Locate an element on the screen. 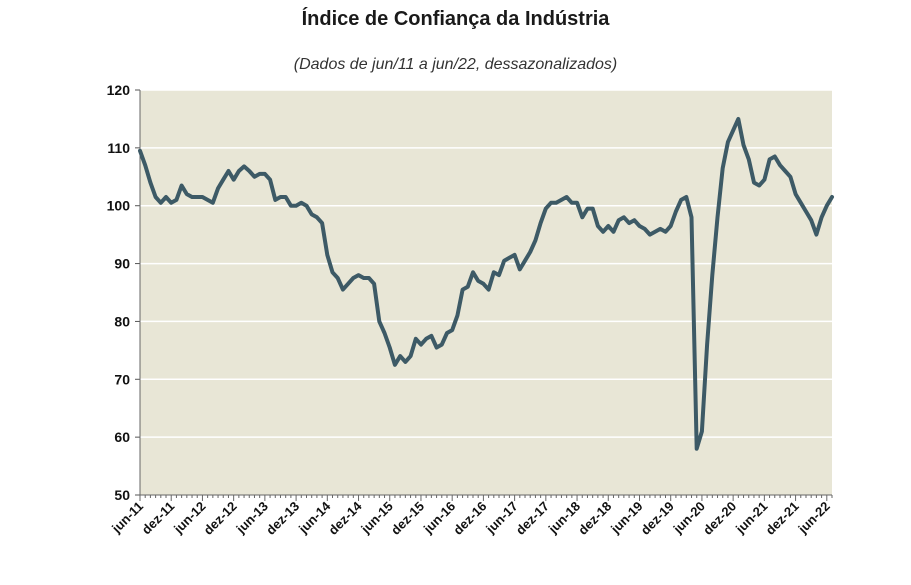 Image resolution: width=911 pixels, height=585 pixels. x-tick-label-jun-20: jun-20 is located at coordinates (689, 518).